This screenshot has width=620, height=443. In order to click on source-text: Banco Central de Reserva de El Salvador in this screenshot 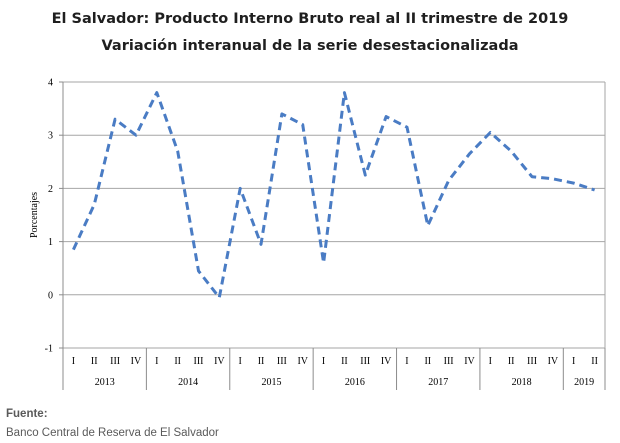, I will do `click(112, 433)`.